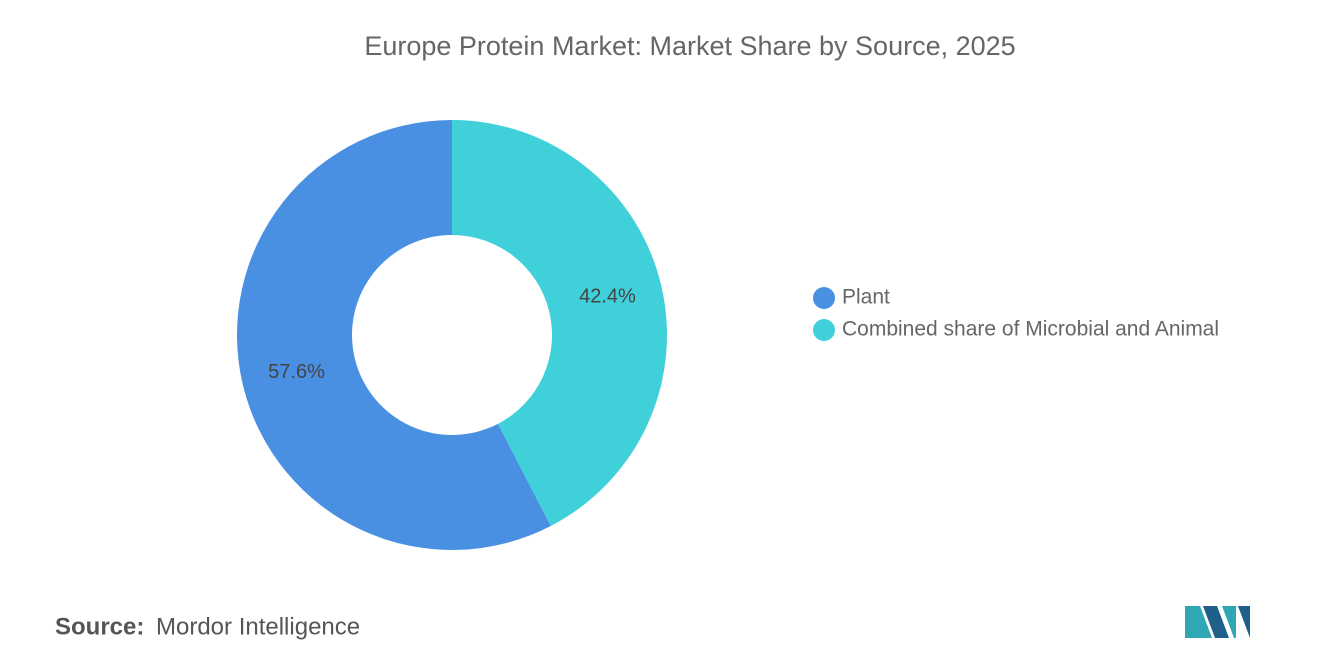  Describe the element at coordinates (99, 626) in the screenshot. I see `source-label: Source:` at that location.